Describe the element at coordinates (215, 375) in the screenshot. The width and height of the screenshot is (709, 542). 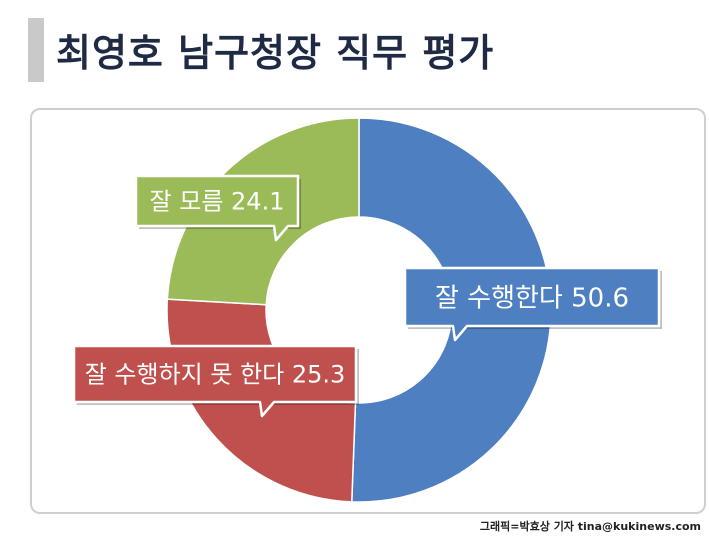
I see `data-label-2: 잘 수행하지 못 한다 25.3` at that location.